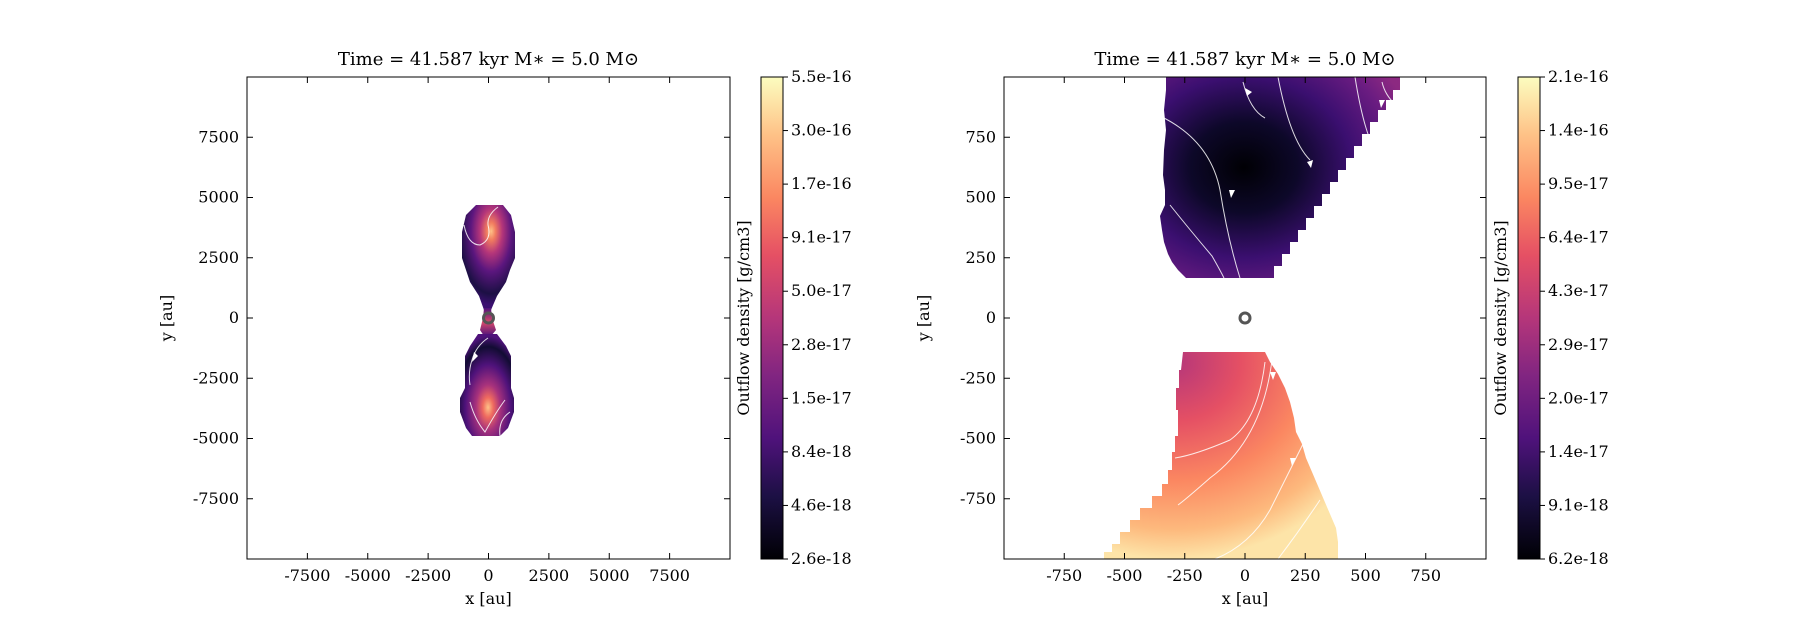 The width and height of the screenshot is (1800, 630). What do you see at coordinates (821, 290) in the screenshot?
I see `colorbar-tick-label: 5.0e-17` at bounding box center [821, 290].